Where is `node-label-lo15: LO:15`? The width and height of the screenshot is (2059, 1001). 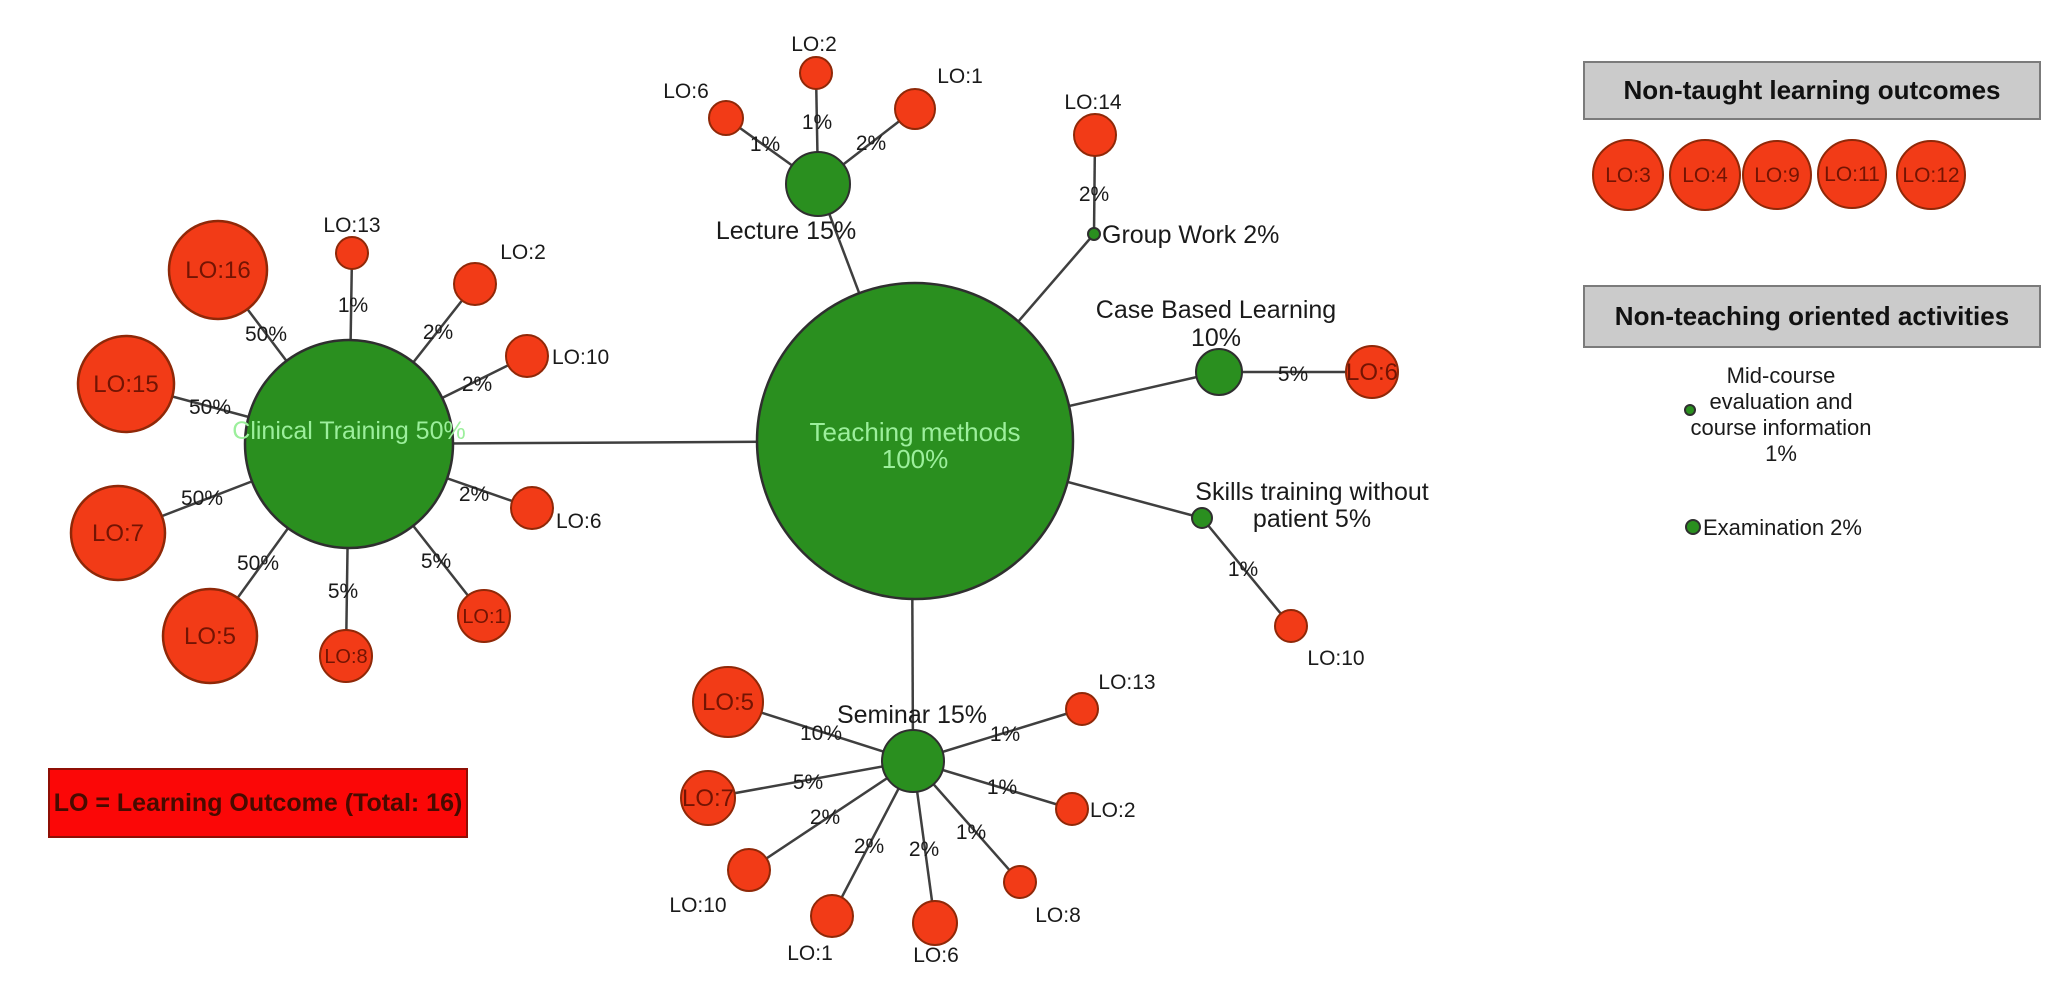
node-label-lo15: LO:15 is located at coordinates (125, 384).